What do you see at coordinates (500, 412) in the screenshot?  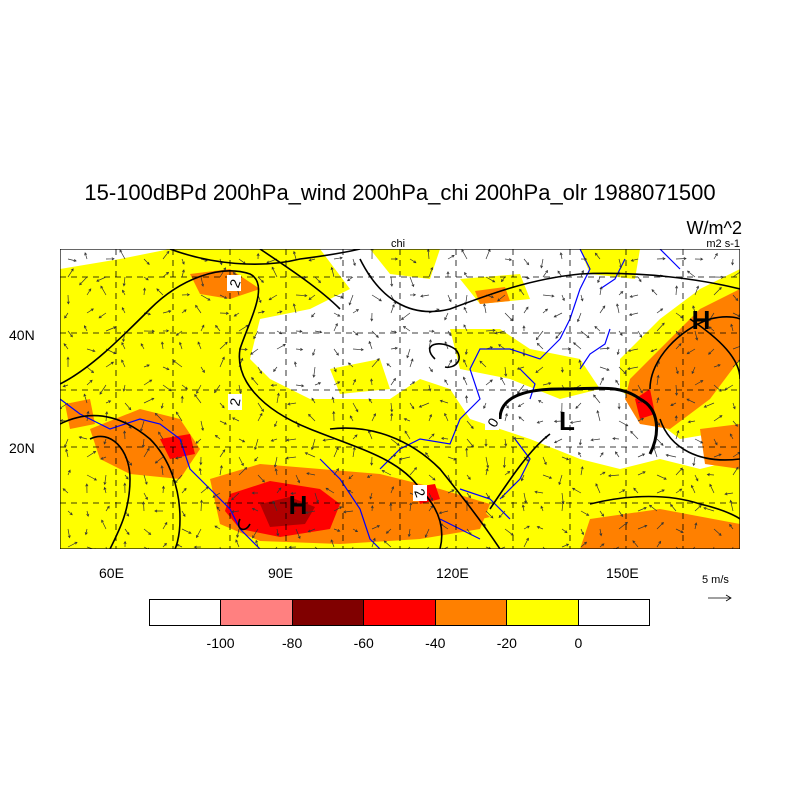 I see `center-labels: H L H` at bounding box center [500, 412].